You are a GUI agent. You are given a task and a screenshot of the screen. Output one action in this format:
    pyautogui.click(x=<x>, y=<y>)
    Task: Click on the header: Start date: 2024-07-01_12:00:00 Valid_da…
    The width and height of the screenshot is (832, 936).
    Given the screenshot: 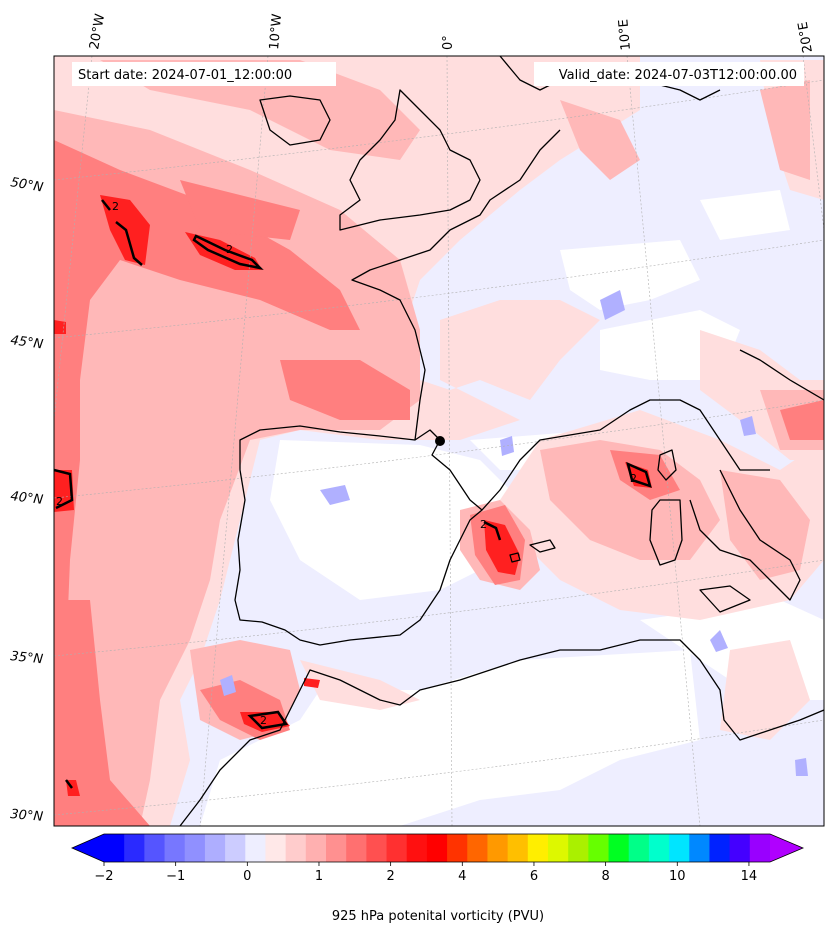 What is the action you would take?
    pyautogui.click(x=438, y=74)
    